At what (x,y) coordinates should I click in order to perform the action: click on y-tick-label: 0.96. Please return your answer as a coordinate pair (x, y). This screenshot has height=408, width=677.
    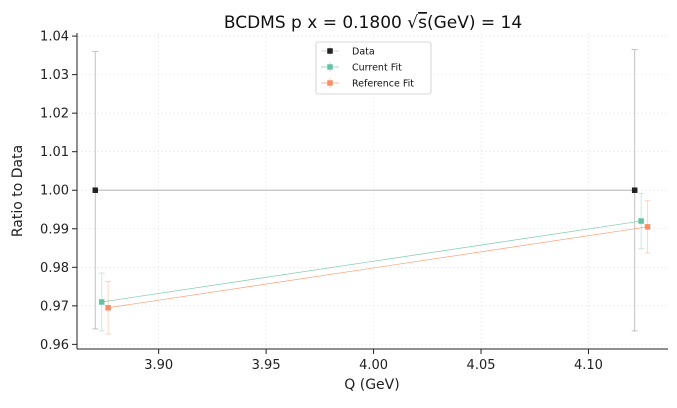
    Looking at the image, I should click on (54, 345).